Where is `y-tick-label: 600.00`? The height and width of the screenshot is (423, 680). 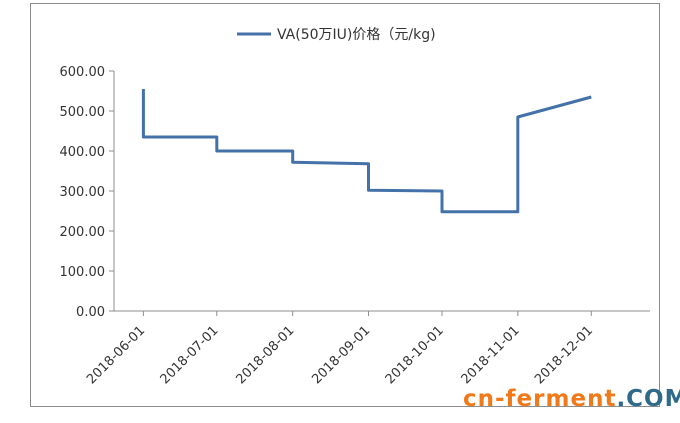
y-tick-label: 600.00 is located at coordinates (83, 72).